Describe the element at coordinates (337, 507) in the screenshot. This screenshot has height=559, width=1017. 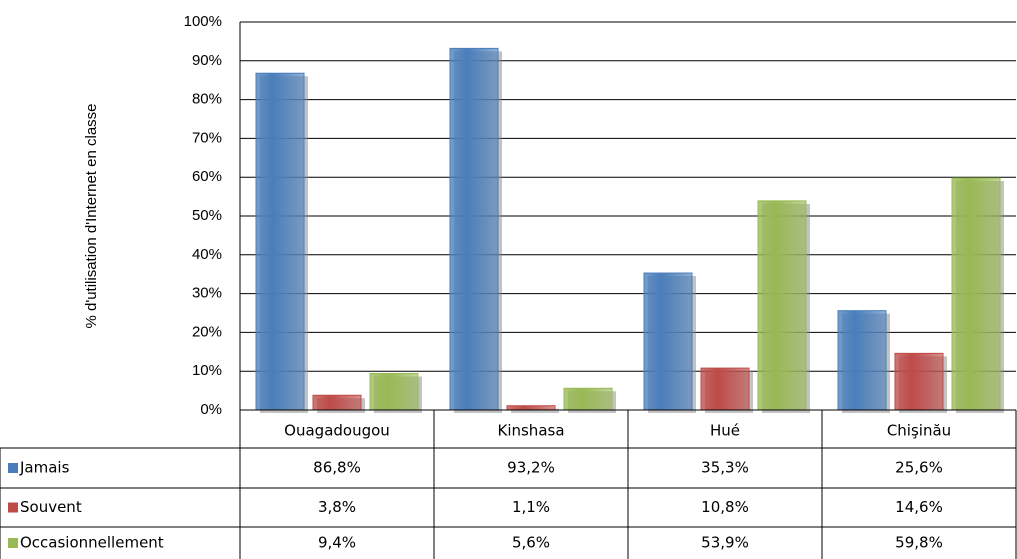
I see `table-value: 3,8%` at that location.